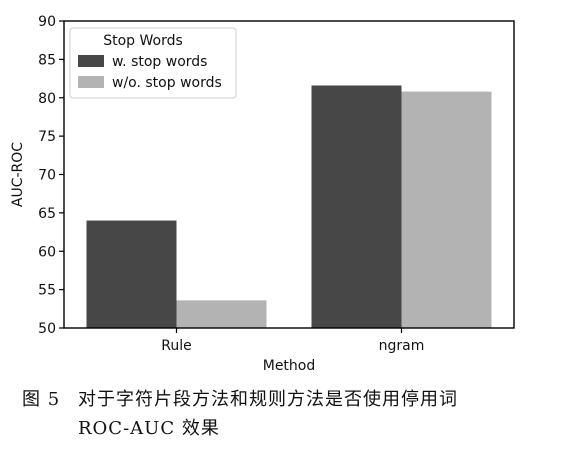 The width and height of the screenshot is (580, 455). I want to click on y-tick-label: 90, so click(47, 22).